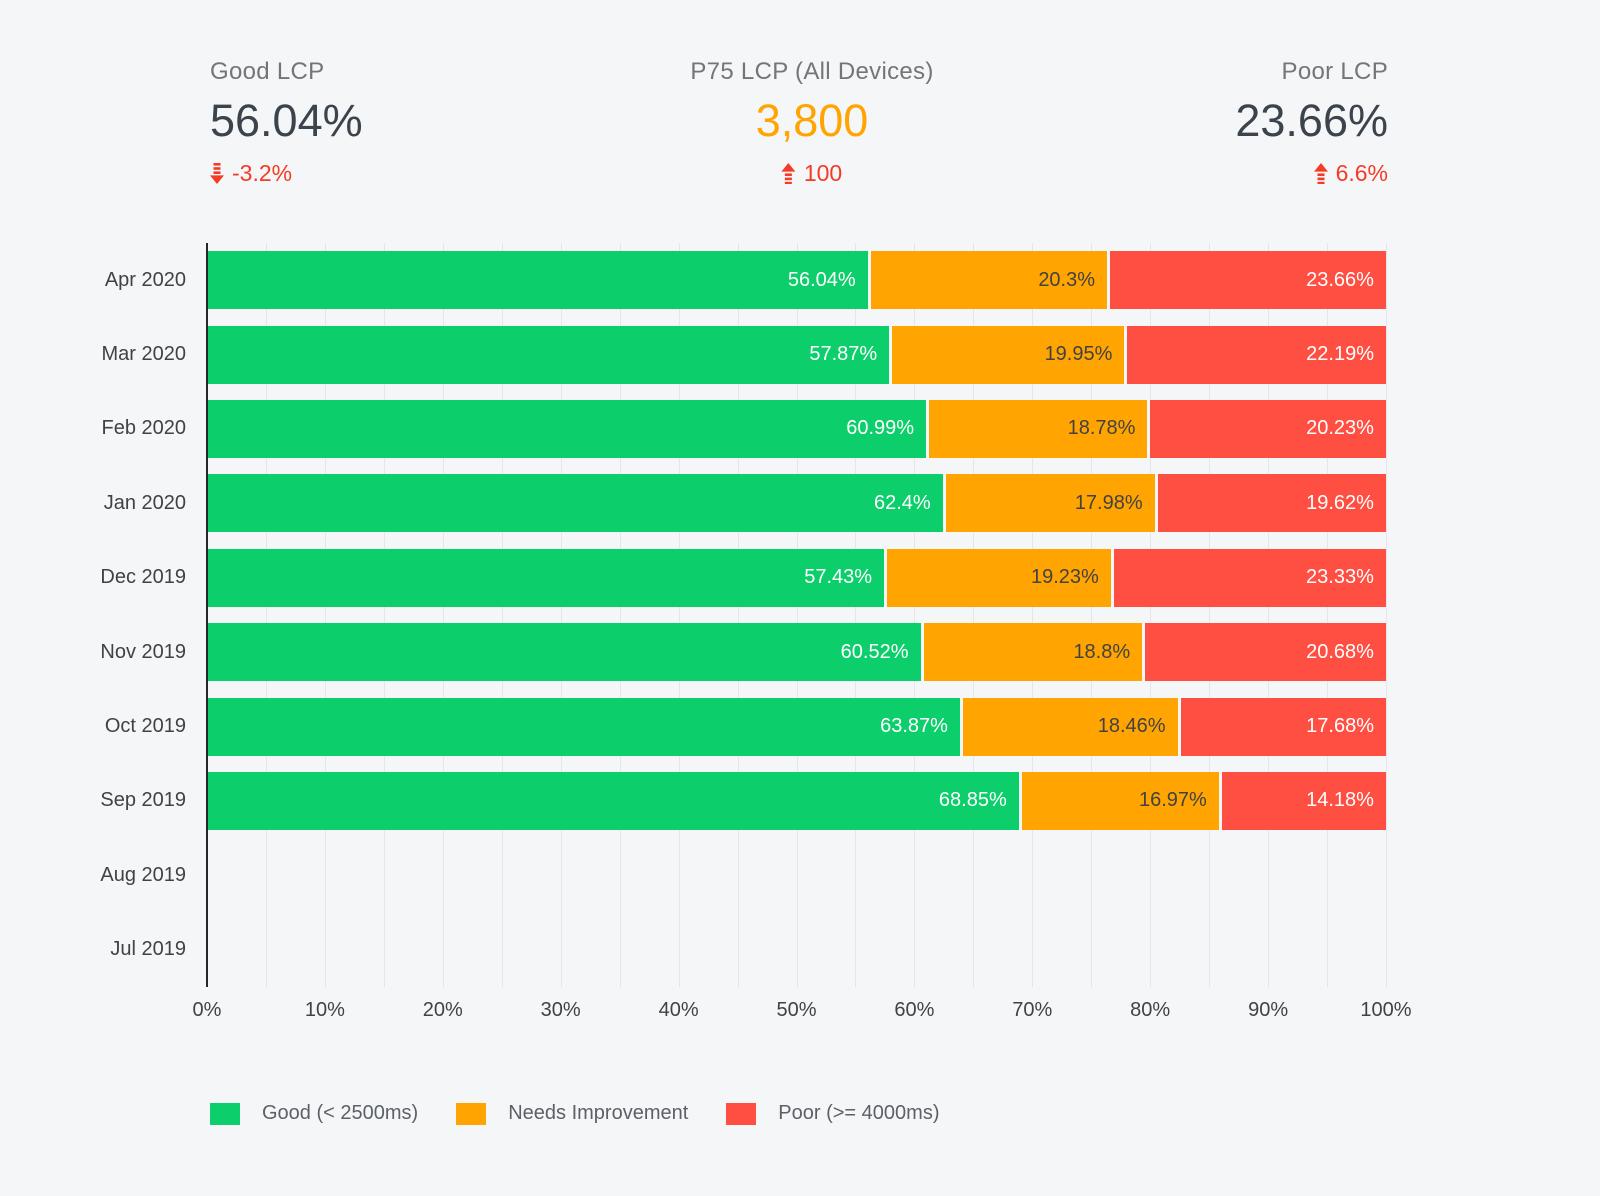 Image resolution: width=1600 pixels, height=1196 pixels. What do you see at coordinates (1256, 354) in the screenshot?
I see `bar-segment-poor: 22.19%` at bounding box center [1256, 354].